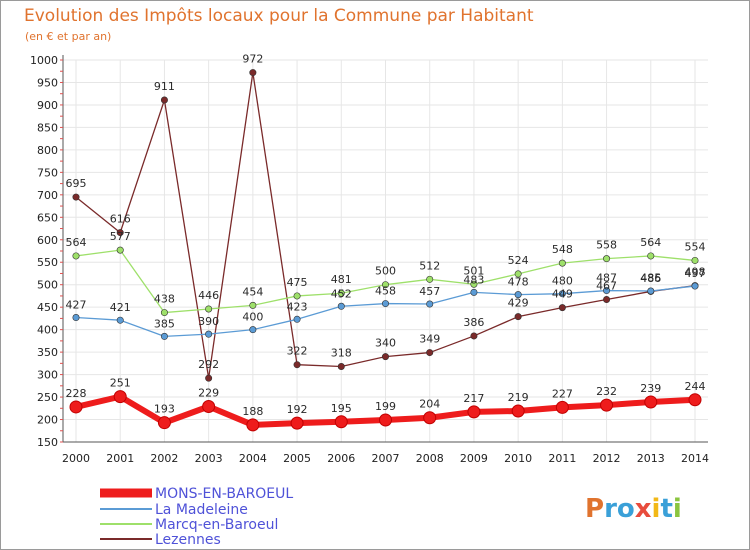 The width and height of the screenshot is (750, 550). Describe the element at coordinates (473, 398) in the screenshot. I see `data-label: 217` at that location.